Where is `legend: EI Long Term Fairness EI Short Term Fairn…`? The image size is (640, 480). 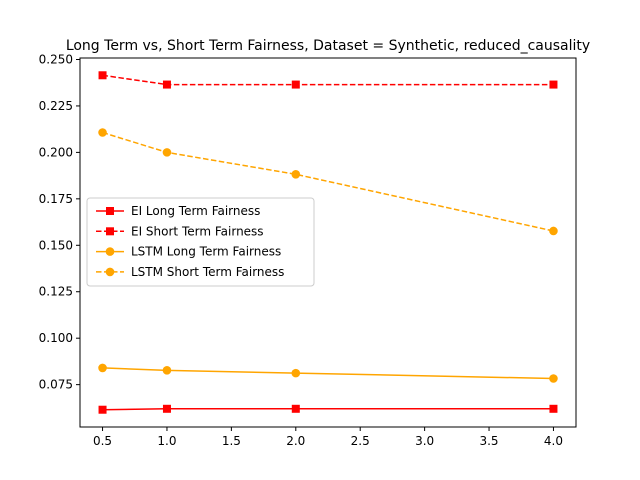 legend: EI Long Term Fairness EI Short Term Fairn… is located at coordinates (200, 242).